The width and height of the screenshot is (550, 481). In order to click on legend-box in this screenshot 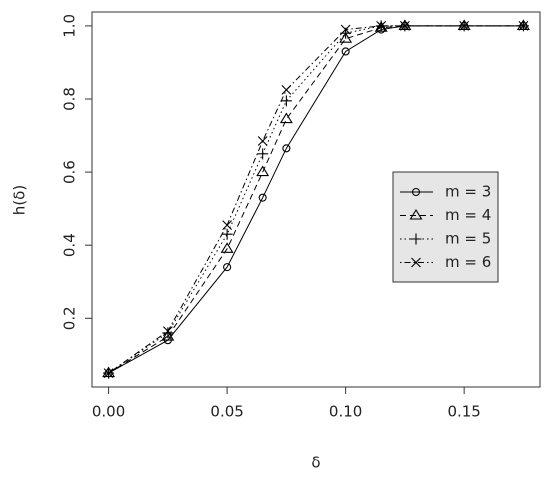, I will do `click(445, 227)`.